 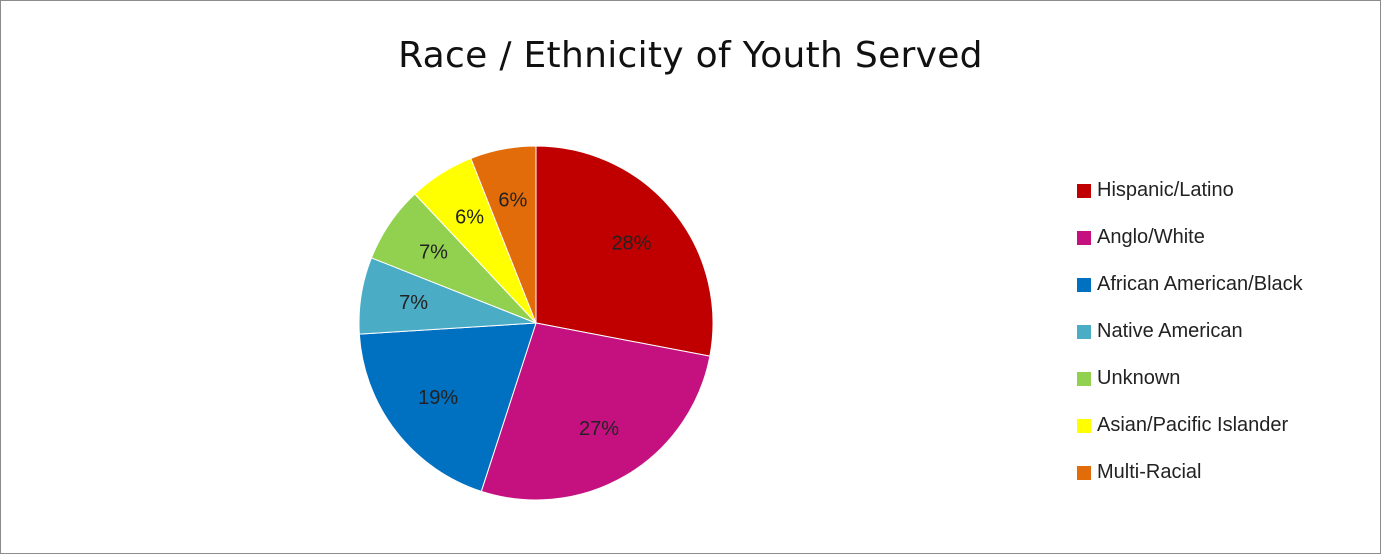 I want to click on legend-label: Native American, so click(x=1170, y=331).